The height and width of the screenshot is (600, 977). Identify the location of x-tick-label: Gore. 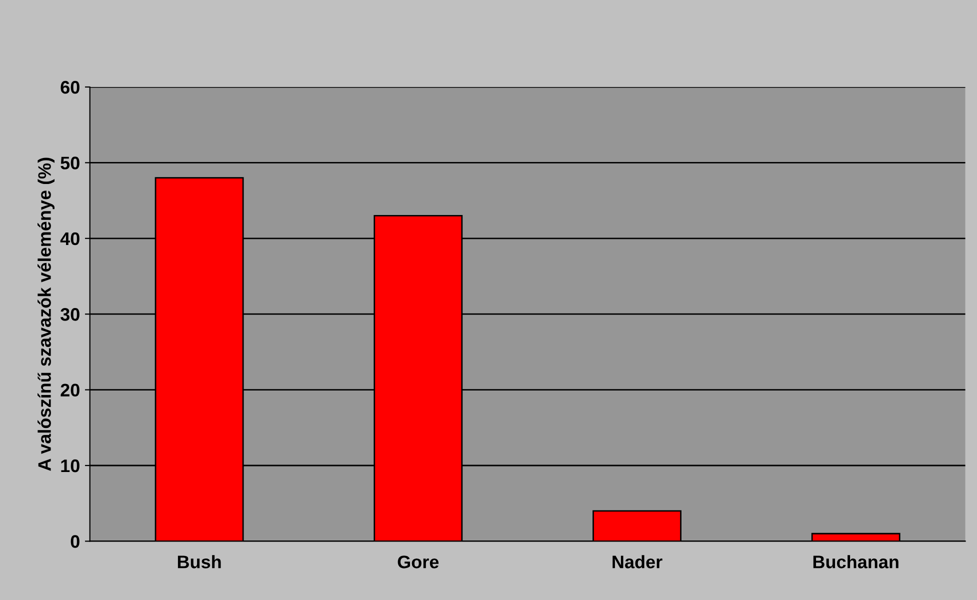
(418, 562).